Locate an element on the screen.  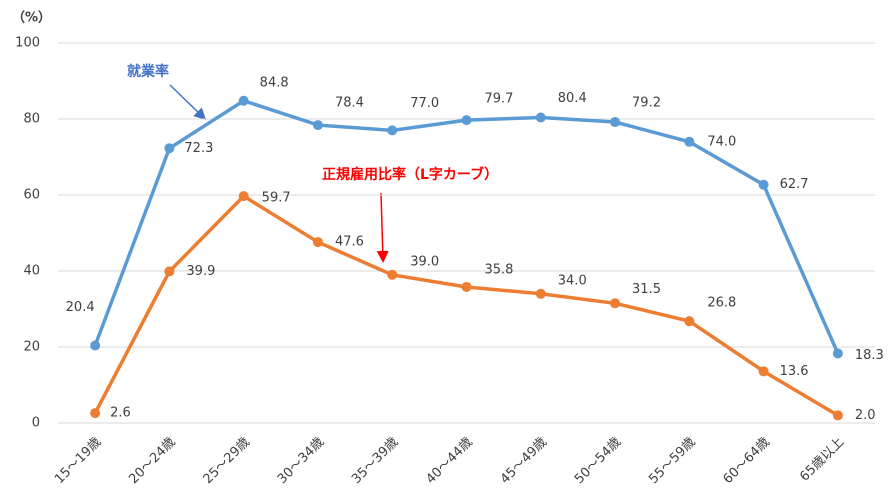
x-tick-label: 25～29歳 is located at coordinates (227, 461).